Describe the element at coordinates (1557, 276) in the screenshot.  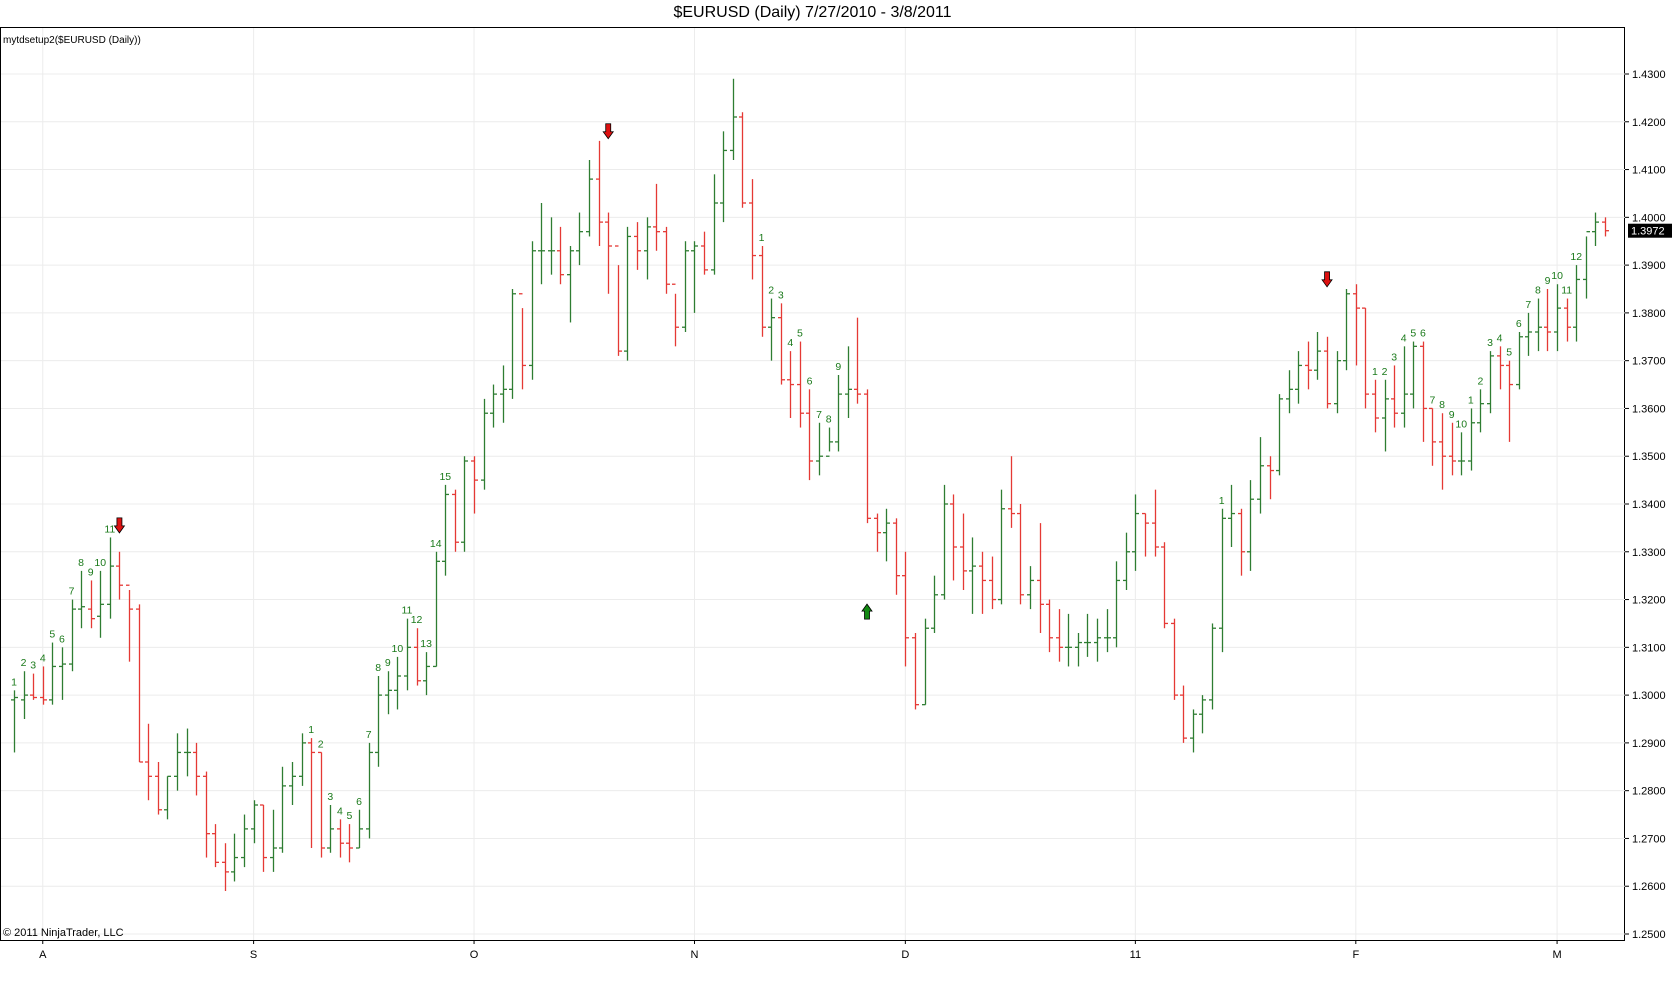
I see `setup-count-label: 10` at that location.